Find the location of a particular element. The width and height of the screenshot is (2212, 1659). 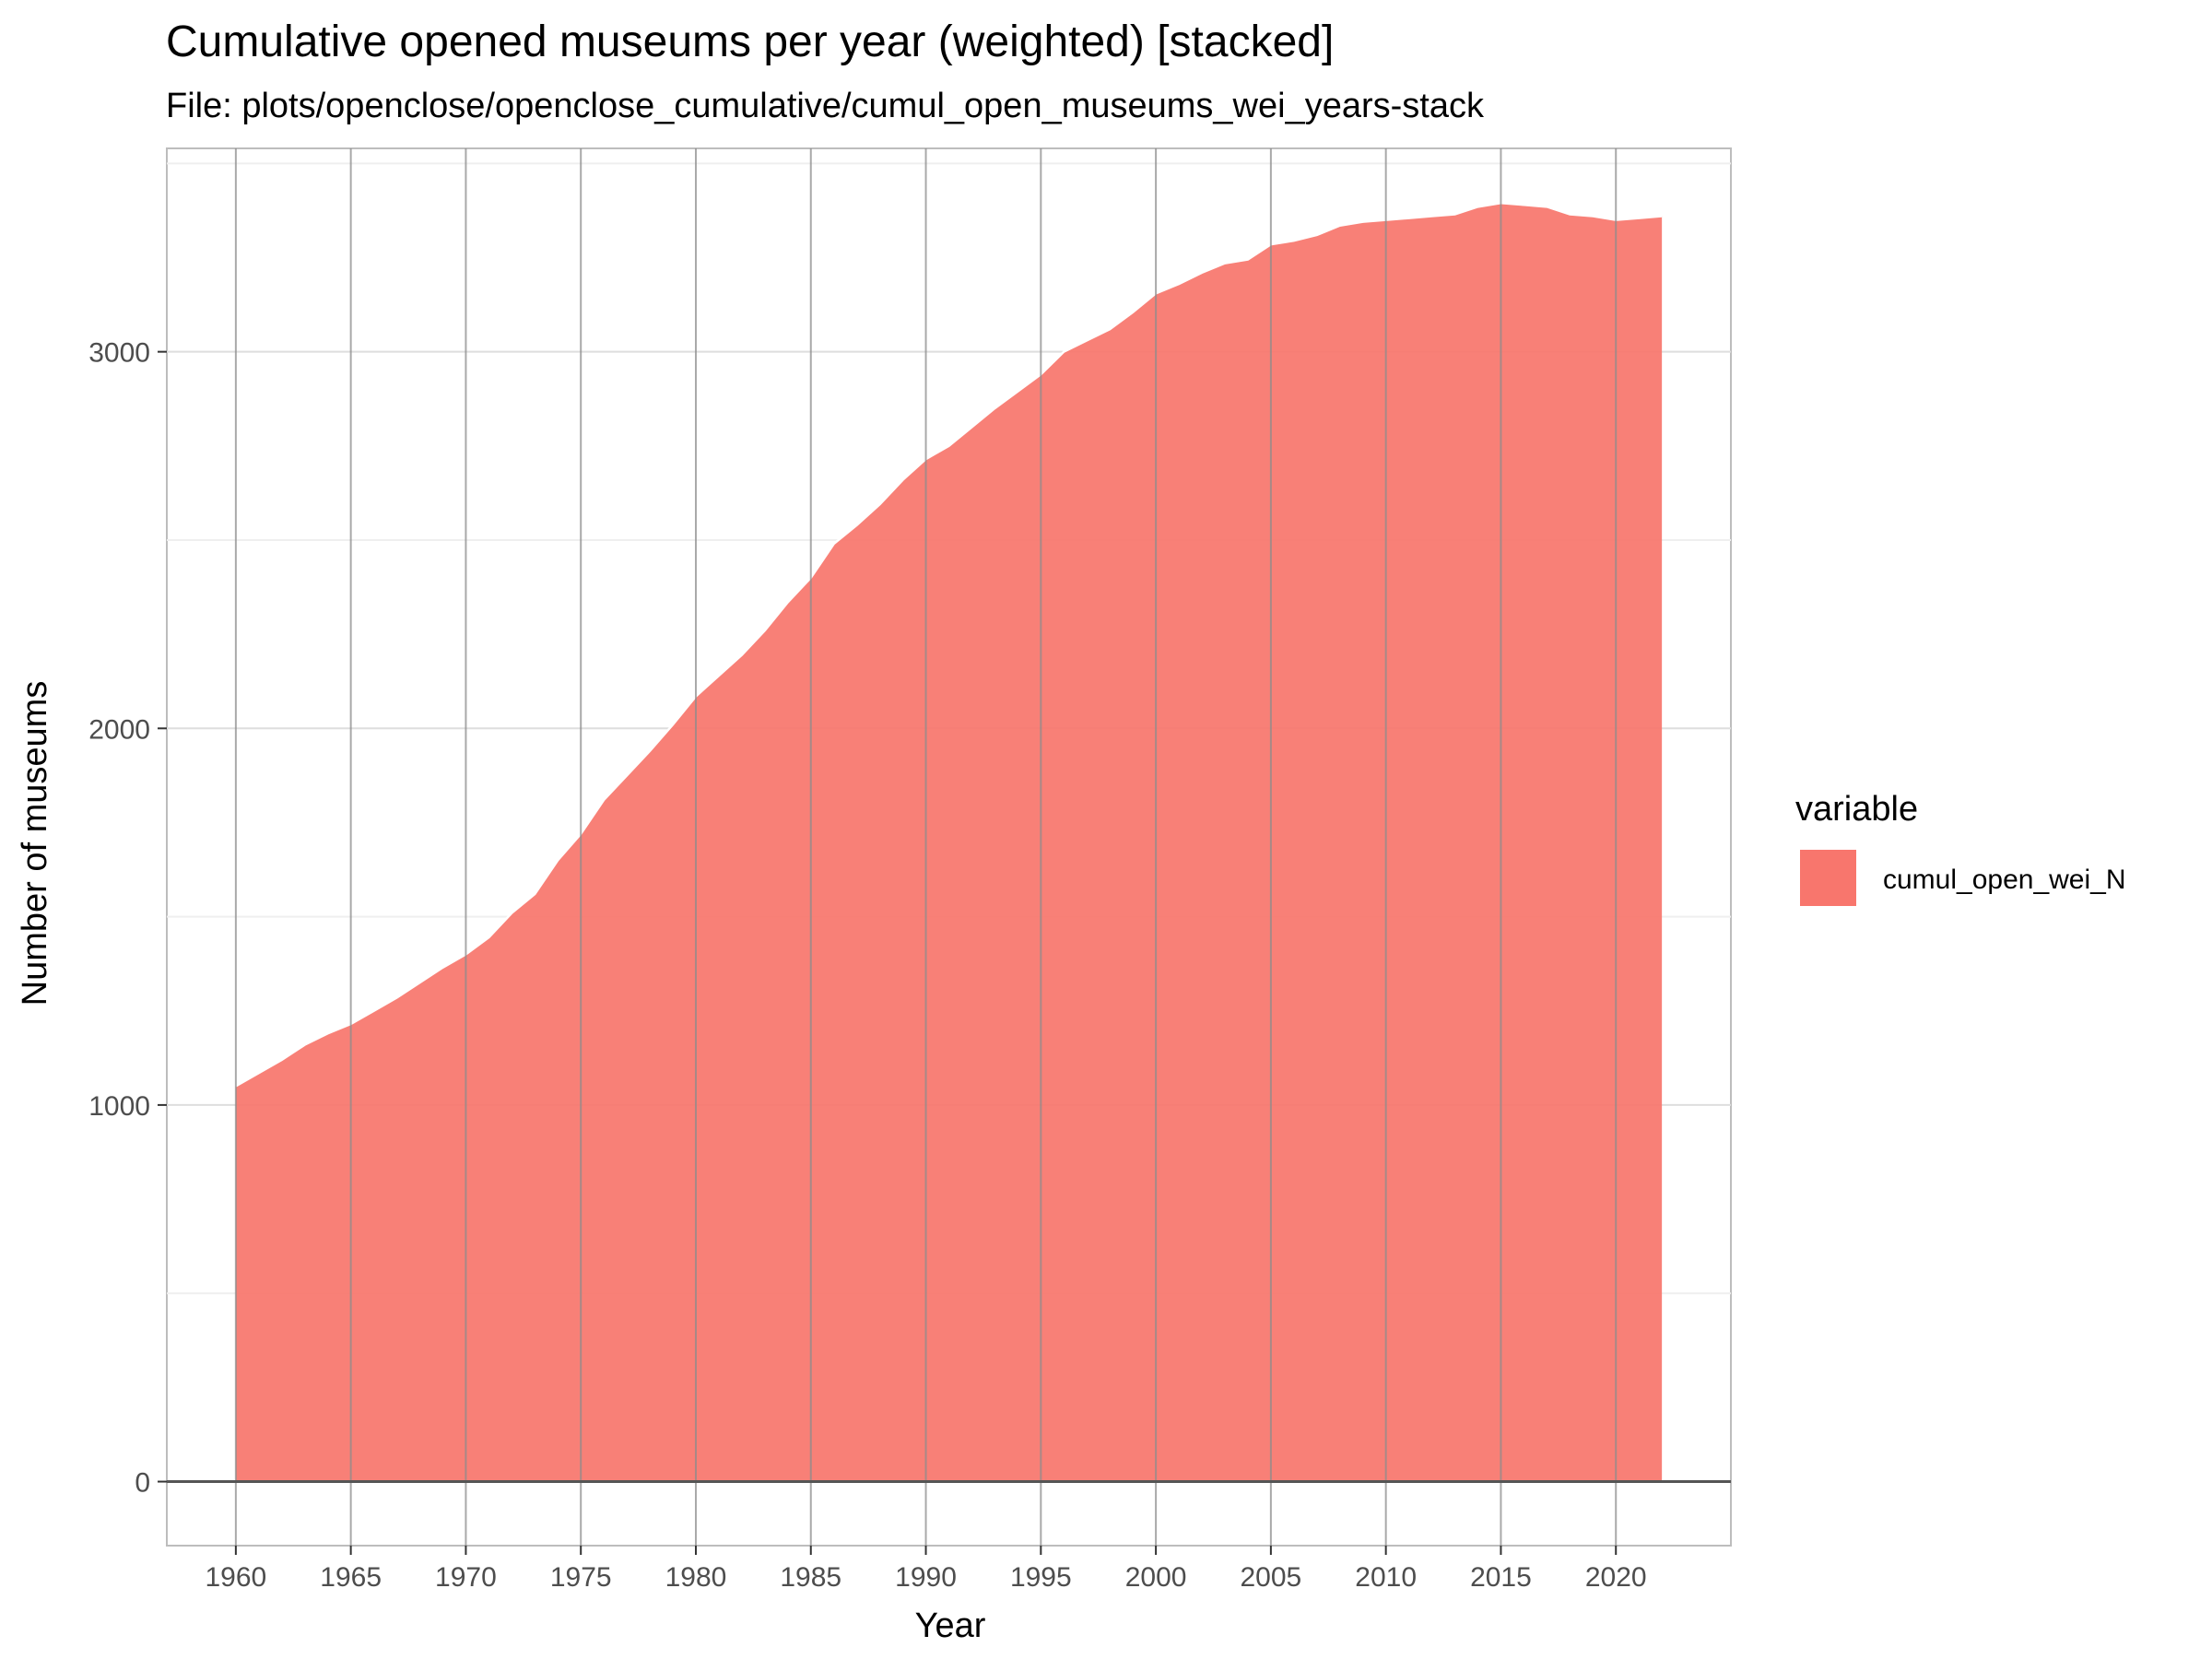

x-tick-label: 1965 is located at coordinates (351, 1577).